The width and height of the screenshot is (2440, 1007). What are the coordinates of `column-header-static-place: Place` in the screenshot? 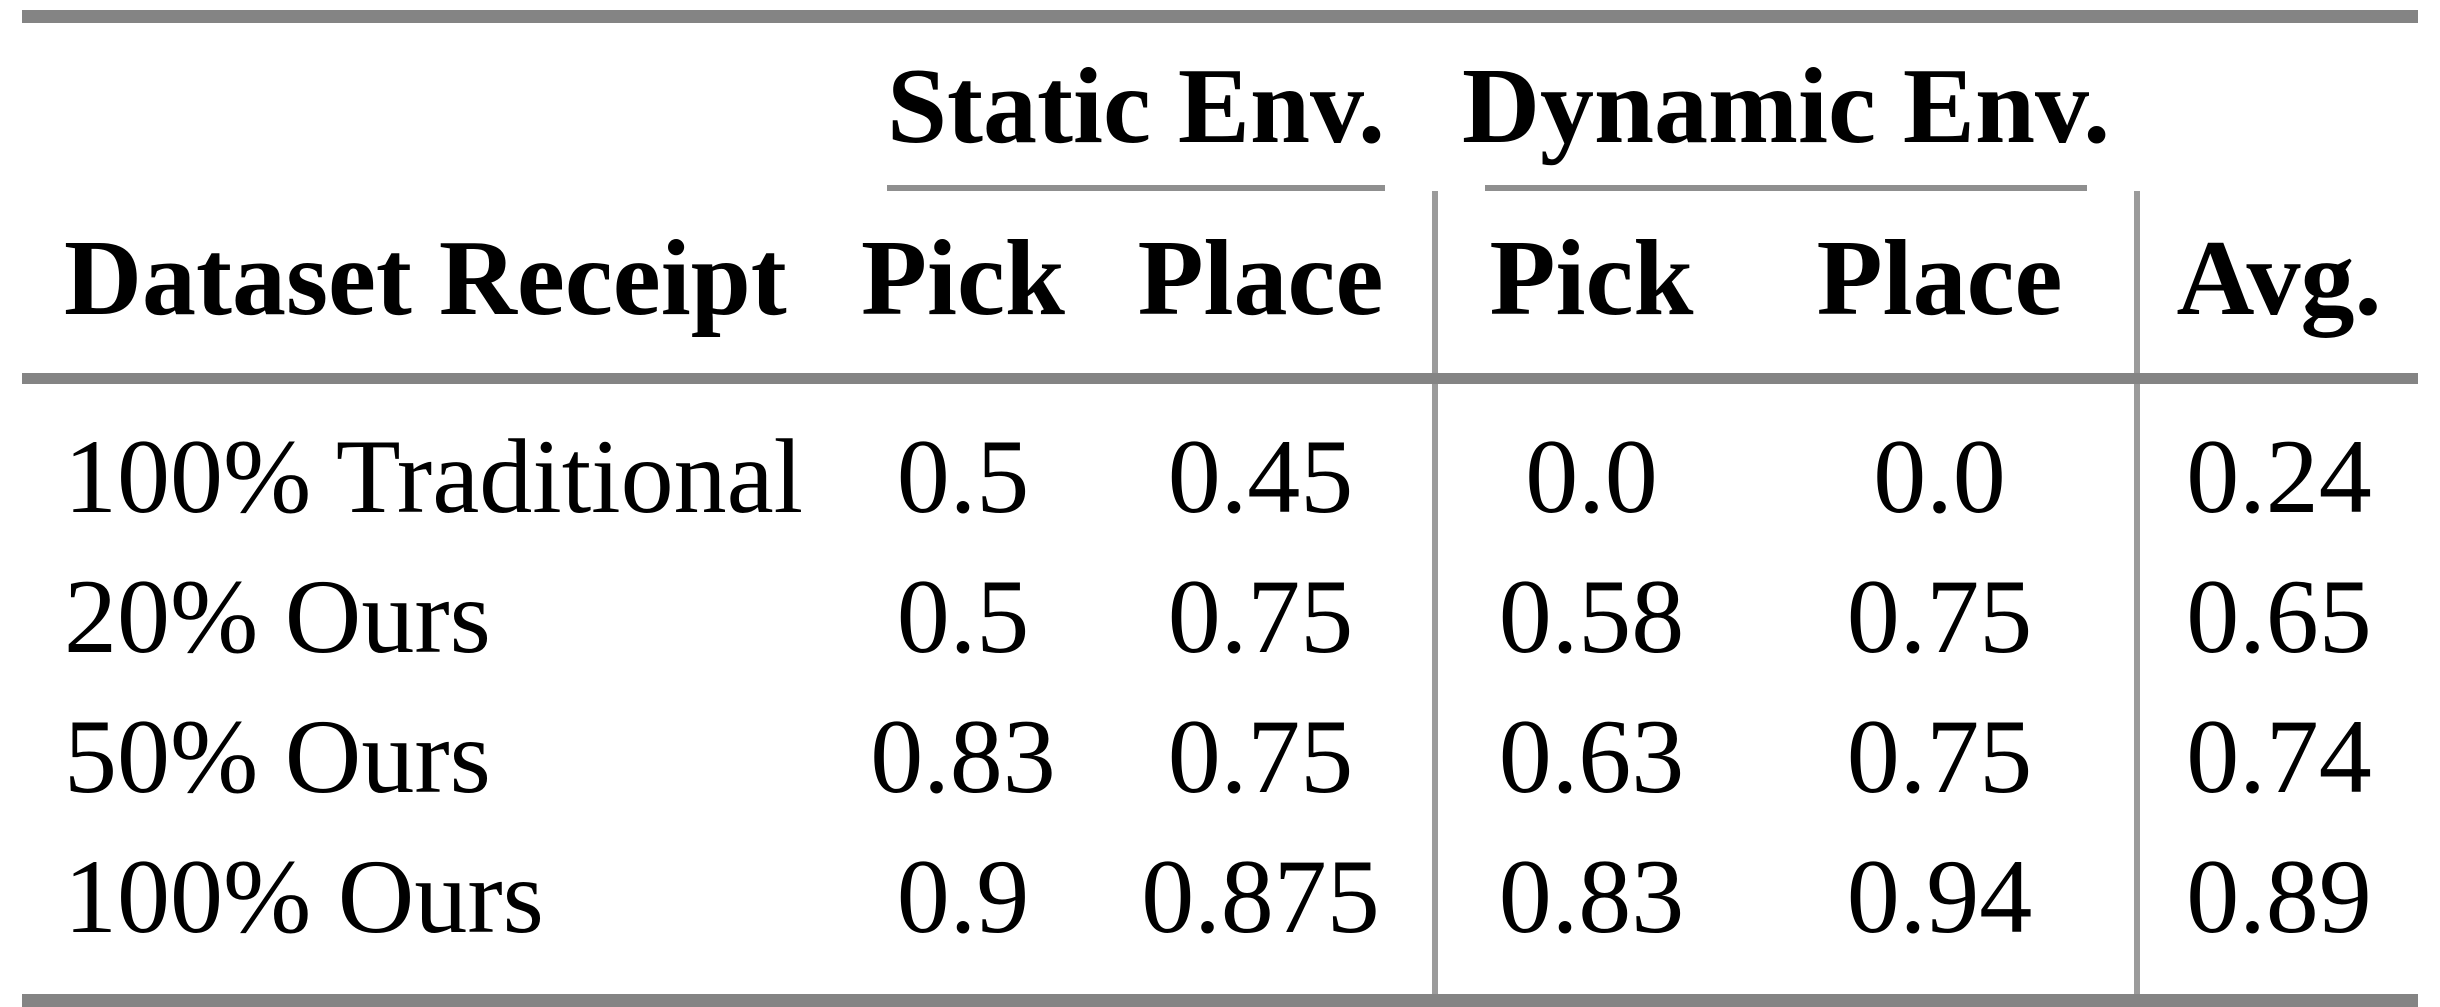 It's located at (1262, 287).